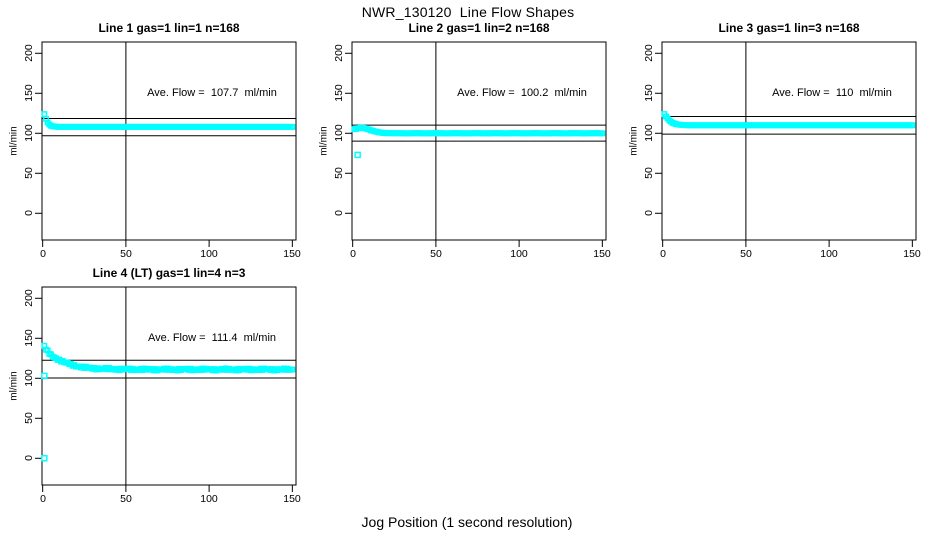 The image size is (936, 540). Describe the element at coordinates (212, 93) in the screenshot. I see `ave-flow-annotation: Ave. Flow = 107.7 ml/min` at that location.